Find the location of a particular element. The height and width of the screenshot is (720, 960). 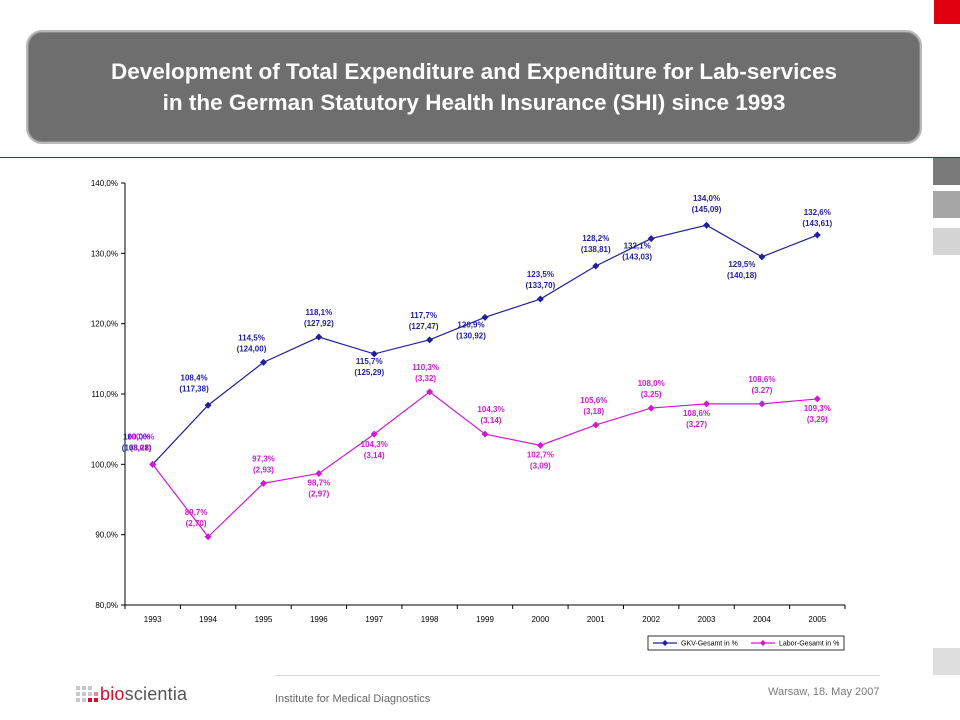

footer-date: Warsaw, 18. May 2007 is located at coordinates (824, 692).